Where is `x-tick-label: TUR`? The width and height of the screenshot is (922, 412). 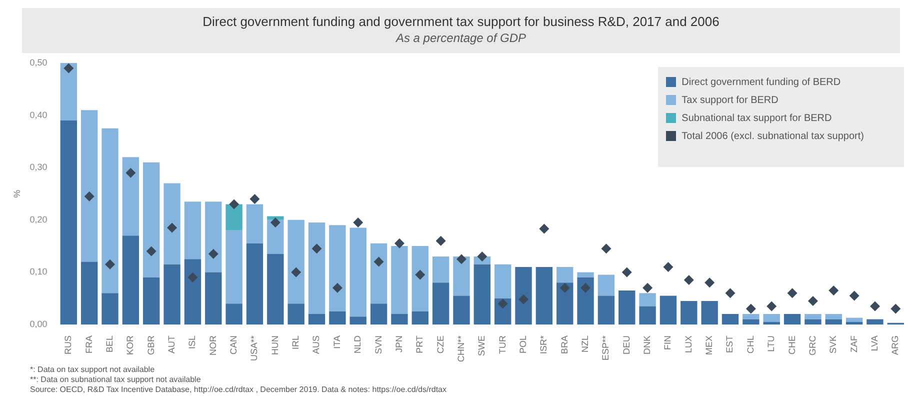
x-tick-label: TUR is located at coordinates (502, 344).